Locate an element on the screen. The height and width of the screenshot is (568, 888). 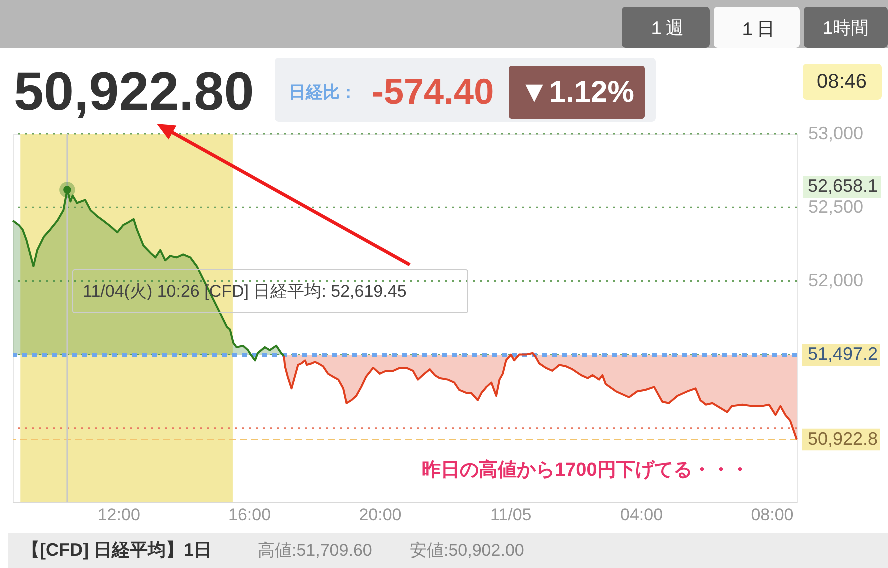
text: 52,658.1 is located at coordinates (843, 186).